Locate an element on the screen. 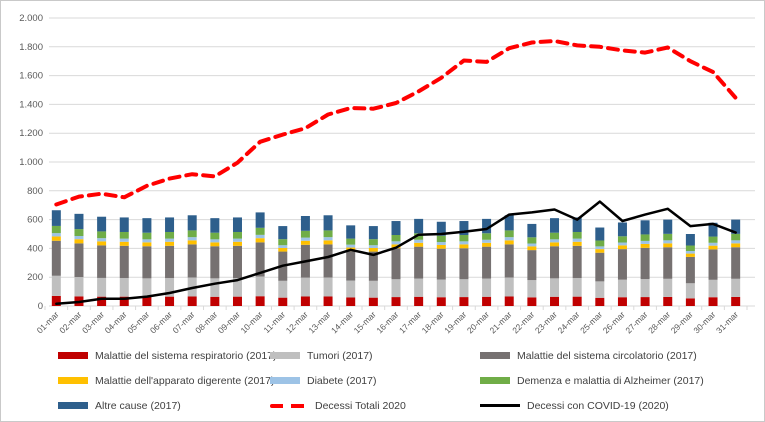  x-axis-tick-label: 30-mar is located at coordinates (704, 322).